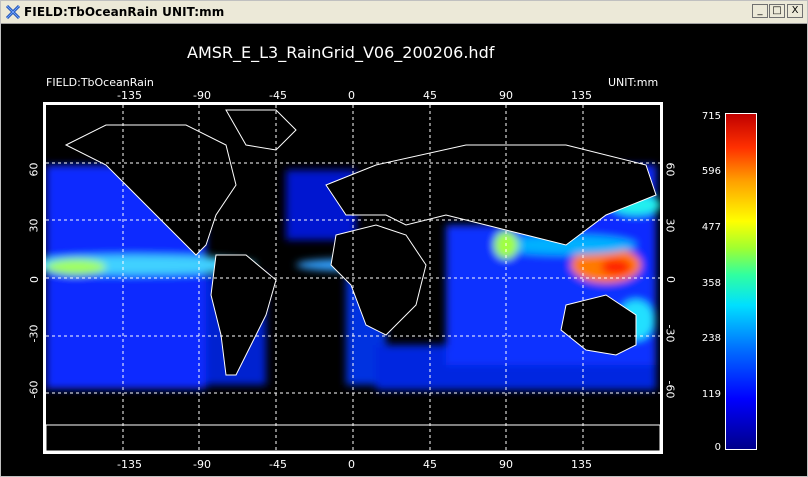 The image size is (808, 477). Describe the element at coordinates (711, 116) in the screenshot. I see `colorbar-tick: 715` at that location.